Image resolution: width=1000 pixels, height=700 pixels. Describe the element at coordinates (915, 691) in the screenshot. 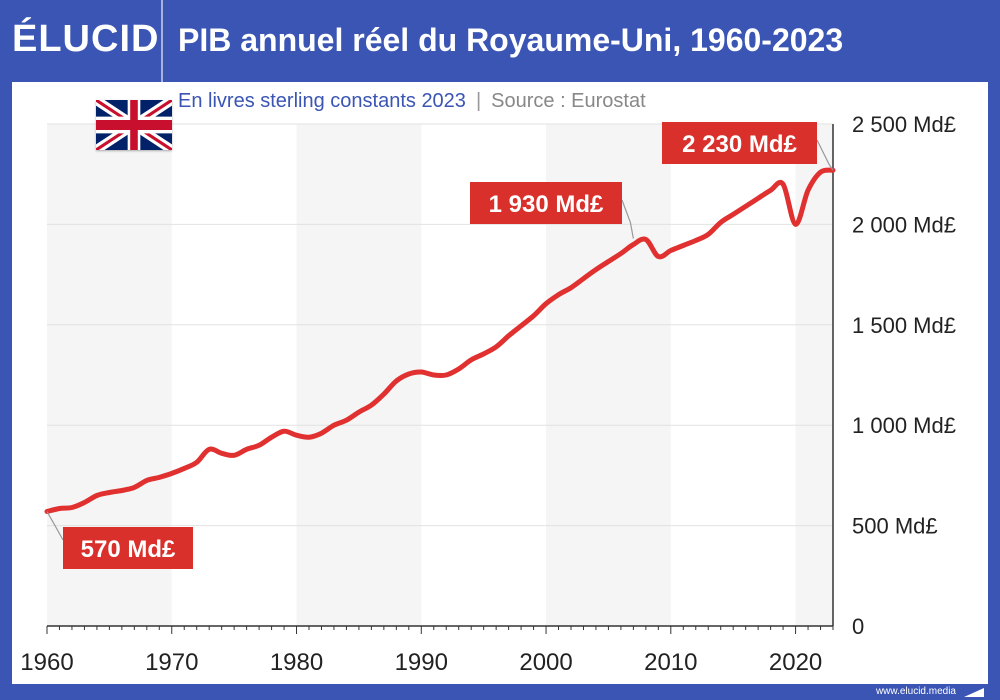

I see `footer-url: www.elucid.media` at that location.